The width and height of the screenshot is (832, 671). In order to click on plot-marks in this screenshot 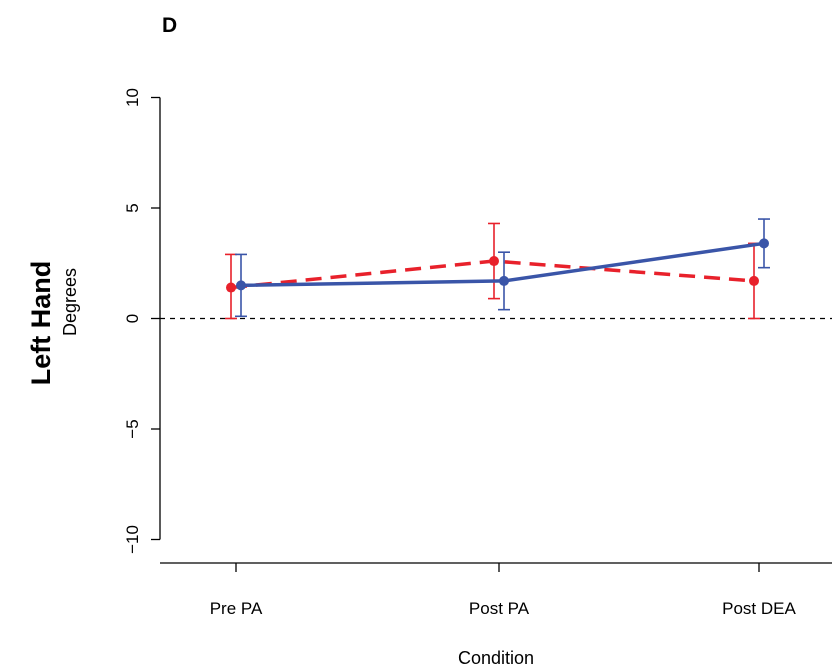, I will do `click(496, 269)`.